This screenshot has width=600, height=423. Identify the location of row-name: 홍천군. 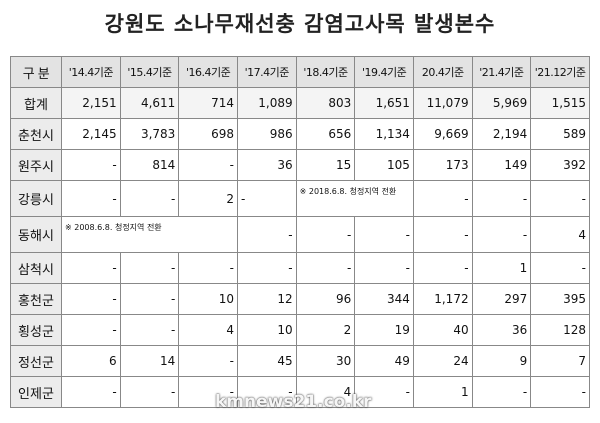
(36, 299).